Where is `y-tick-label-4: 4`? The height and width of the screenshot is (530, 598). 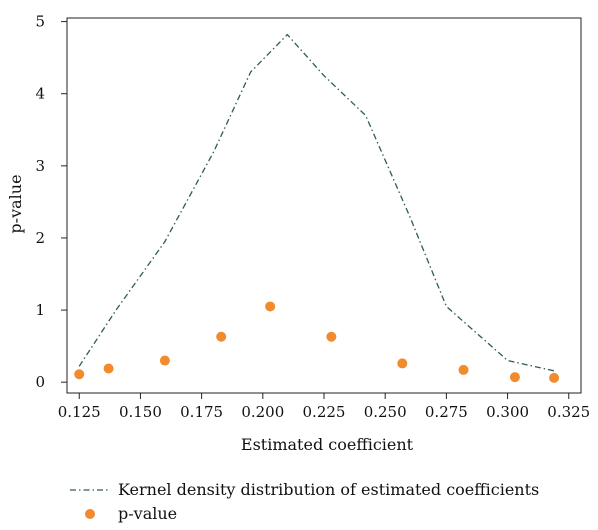 y-tick-label-4: 4 is located at coordinates (40, 94).